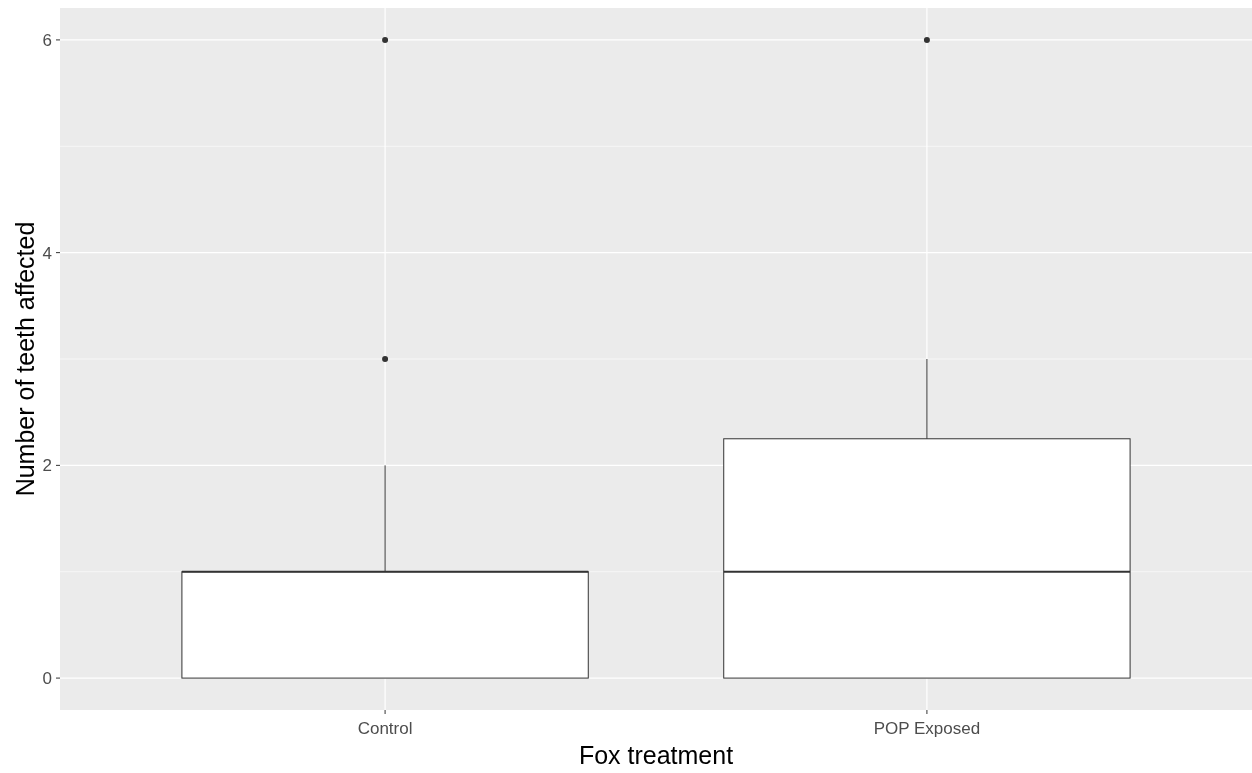  What do you see at coordinates (927, 728) in the screenshot?
I see `x-tick-label: POP Exposed` at bounding box center [927, 728].